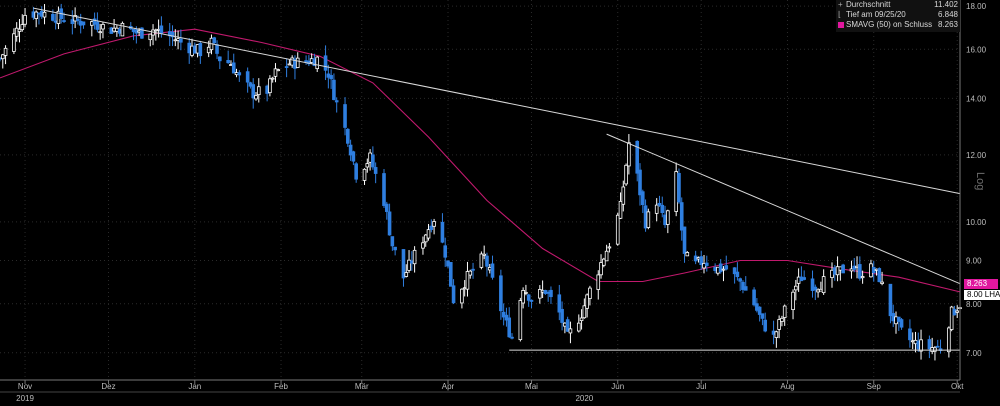  What do you see at coordinates (889, 24) in the screenshot?
I see `legend-sma-label: SMAVG (50) on Schluss` at bounding box center [889, 24].